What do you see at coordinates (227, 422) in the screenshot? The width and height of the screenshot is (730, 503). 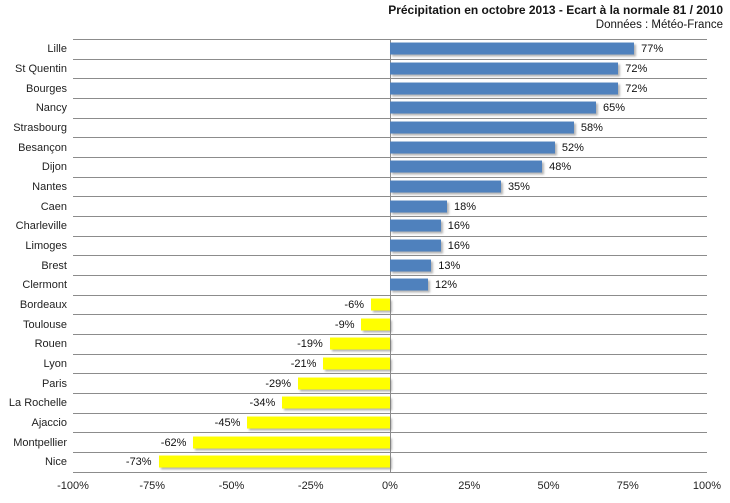 I see `value-label: -45%` at bounding box center [227, 422].